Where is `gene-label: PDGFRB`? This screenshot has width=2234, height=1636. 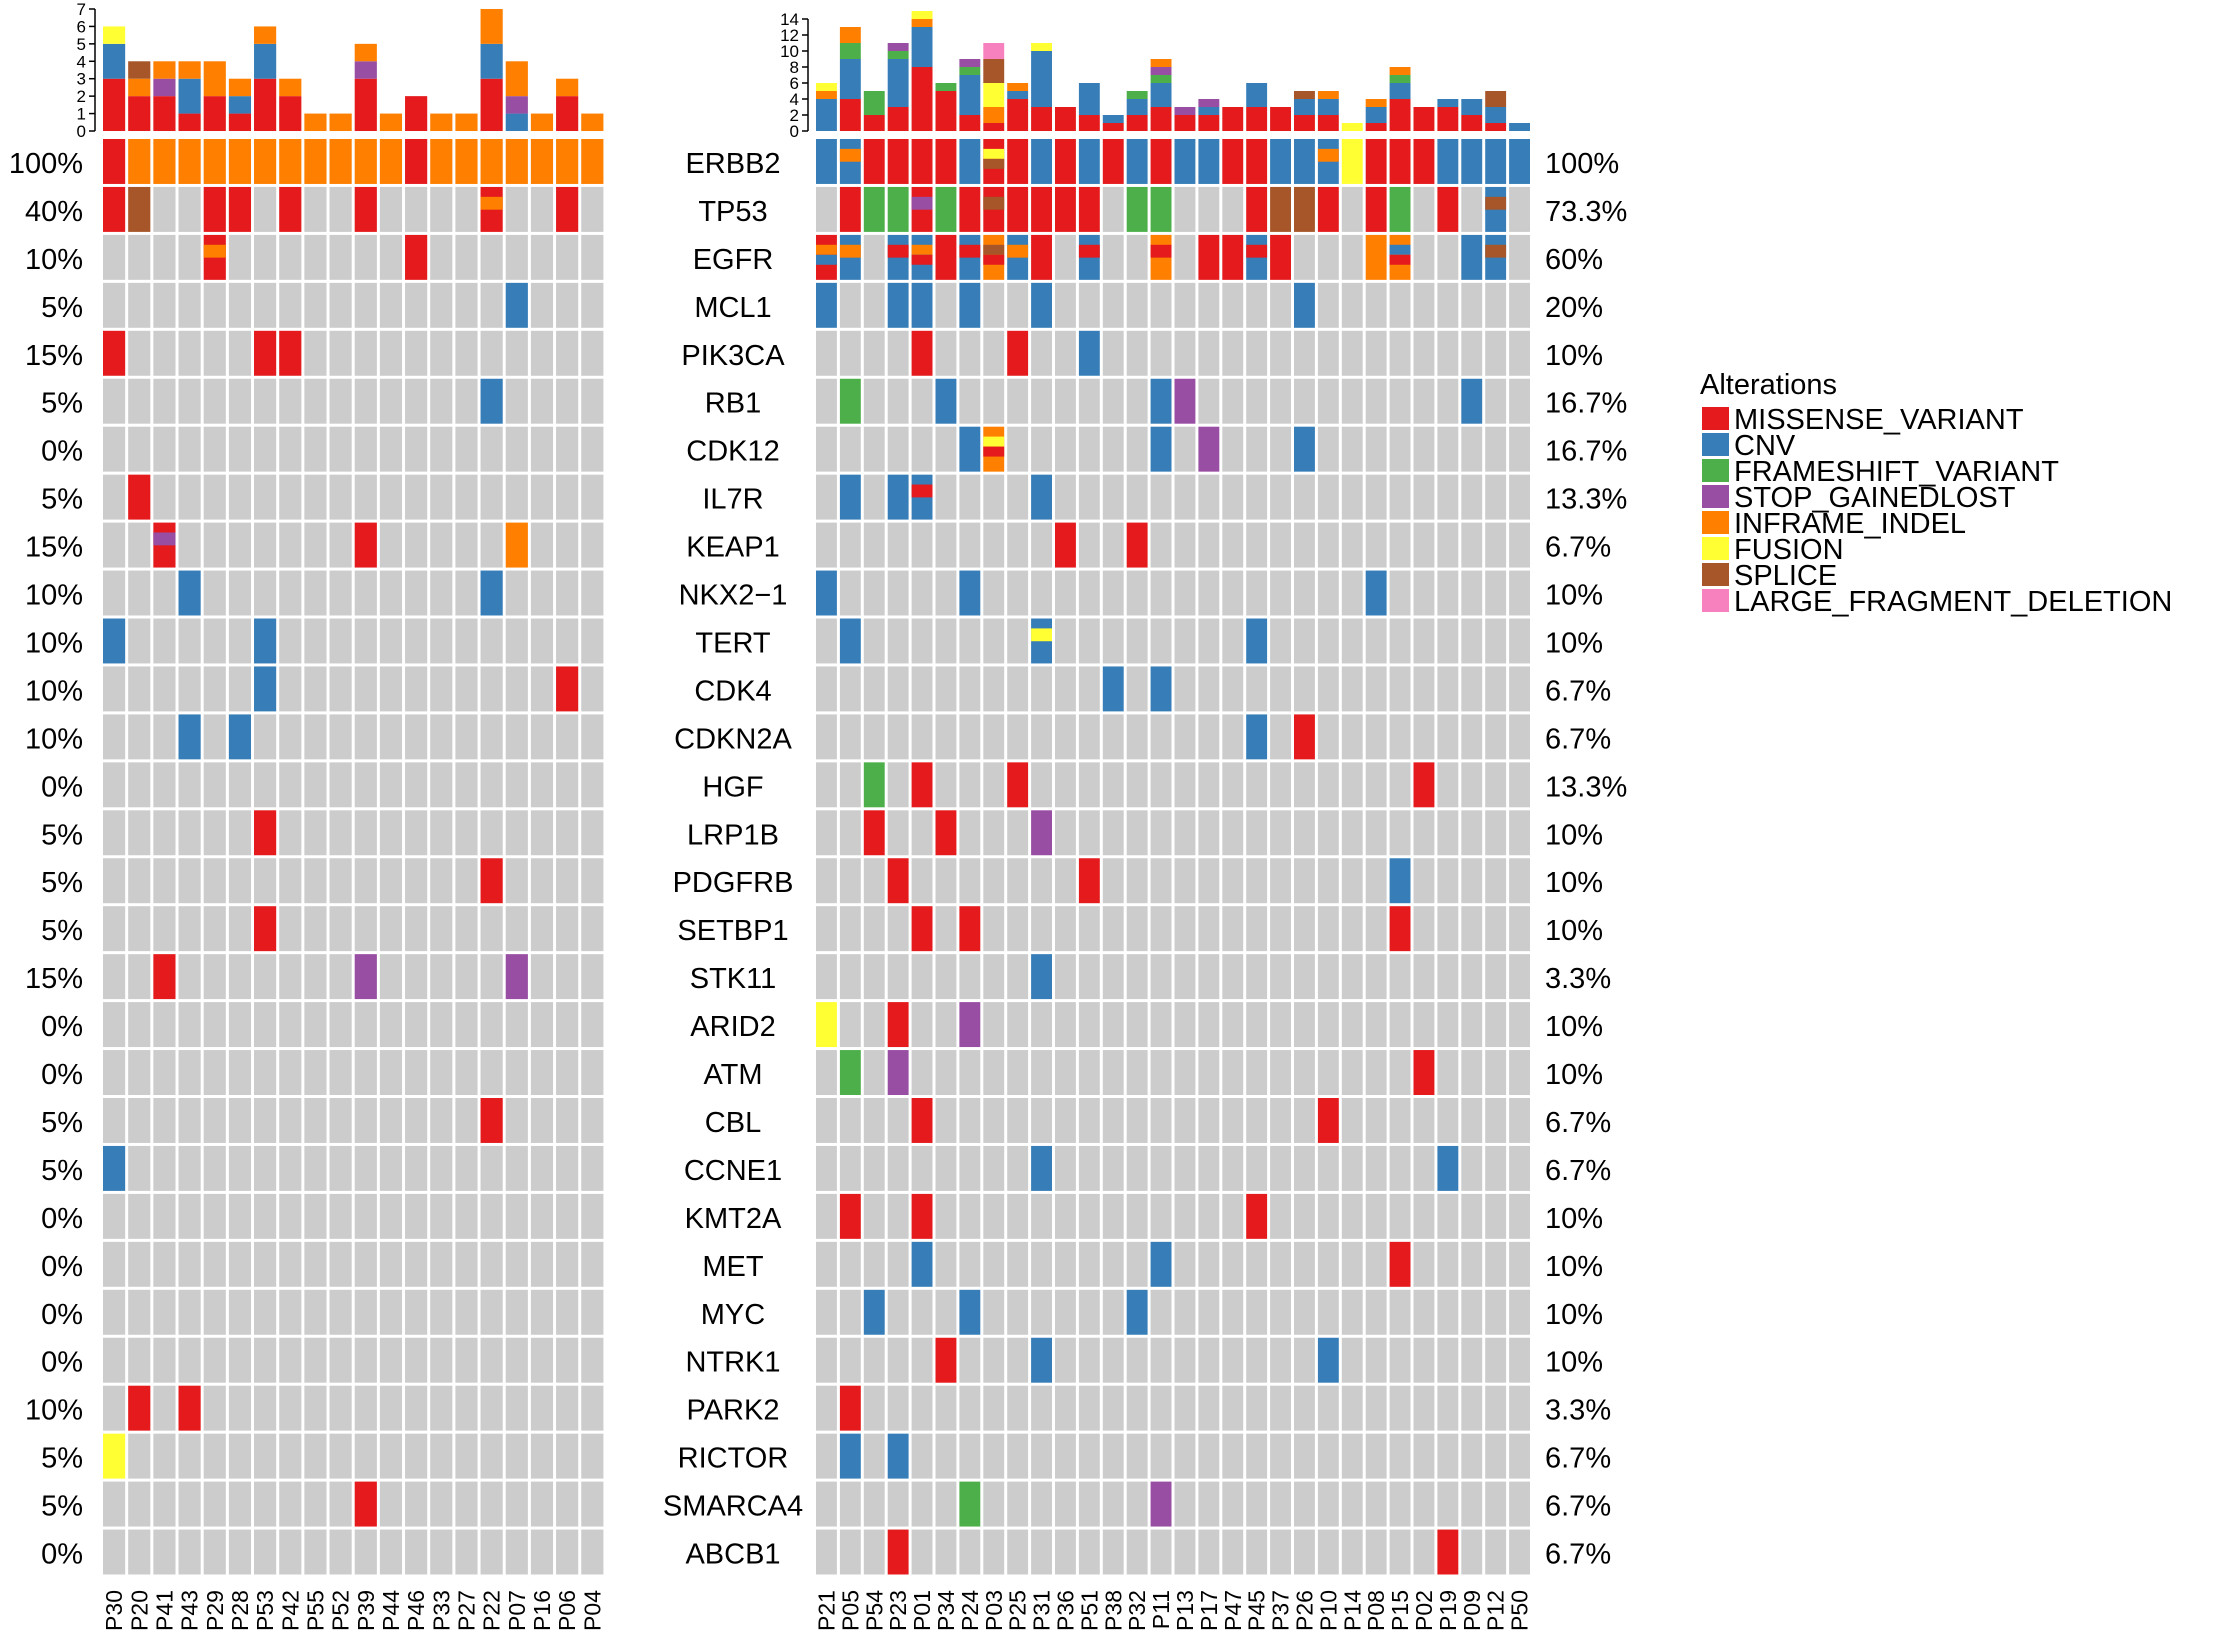 gene-label: PDGFRB is located at coordinates (733, 883).